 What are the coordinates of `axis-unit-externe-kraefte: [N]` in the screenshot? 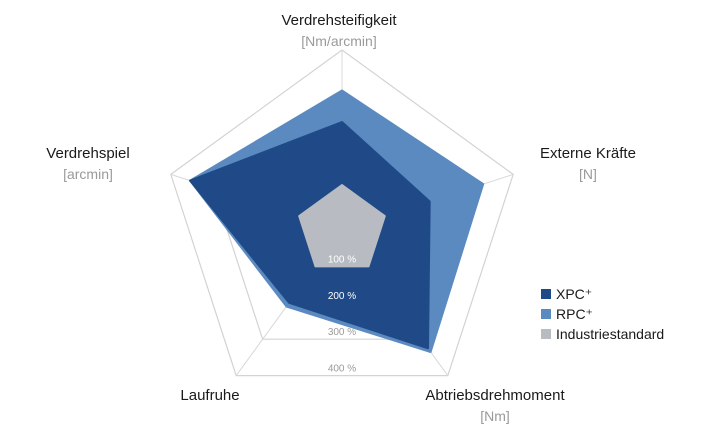 It's located at (588, 174).